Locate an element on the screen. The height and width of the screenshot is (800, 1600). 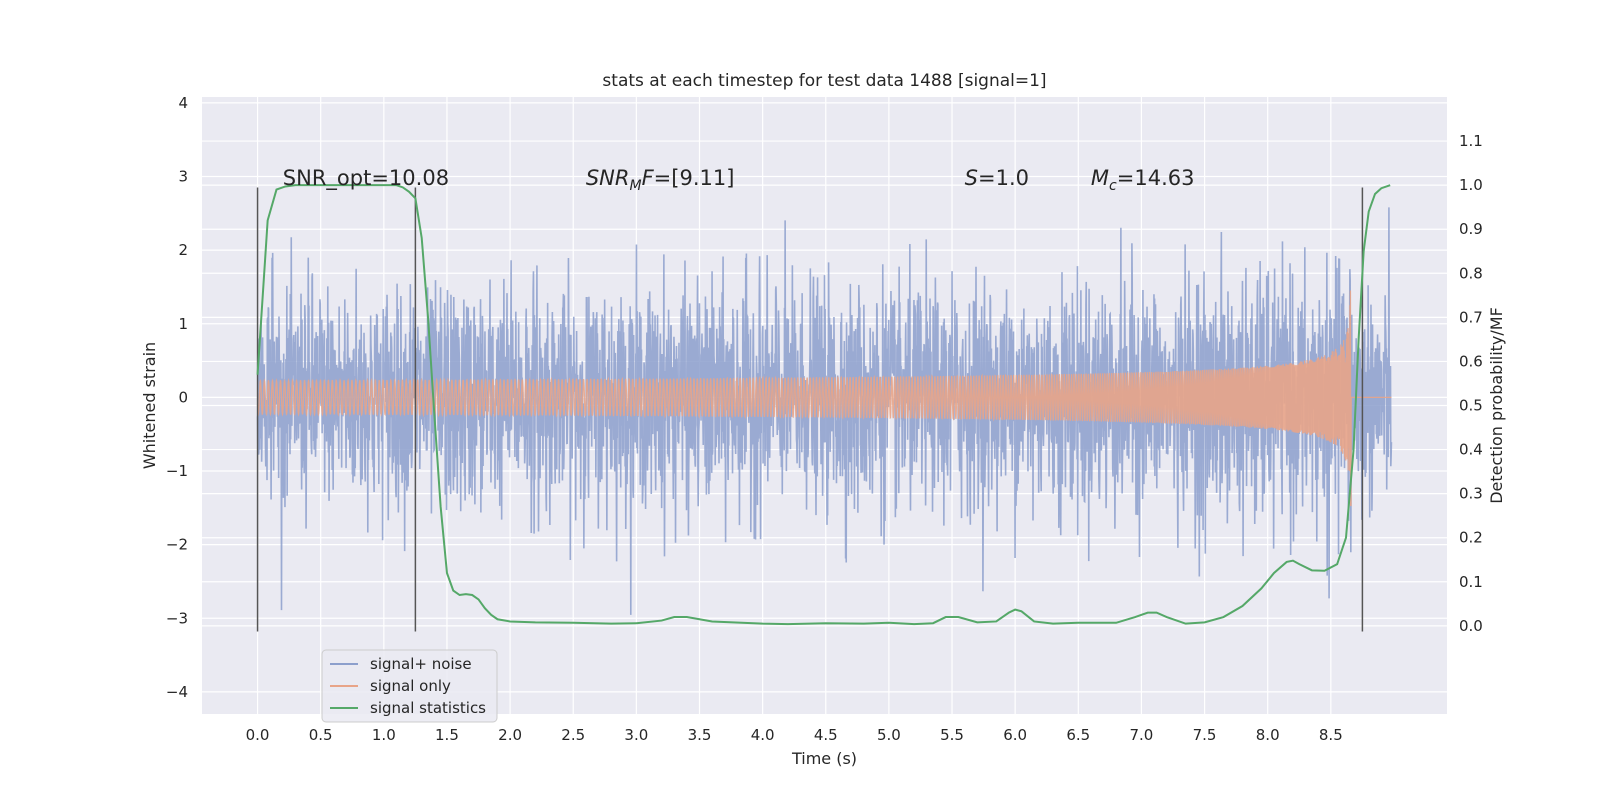
legend-box is located at coordinates (409, 686).